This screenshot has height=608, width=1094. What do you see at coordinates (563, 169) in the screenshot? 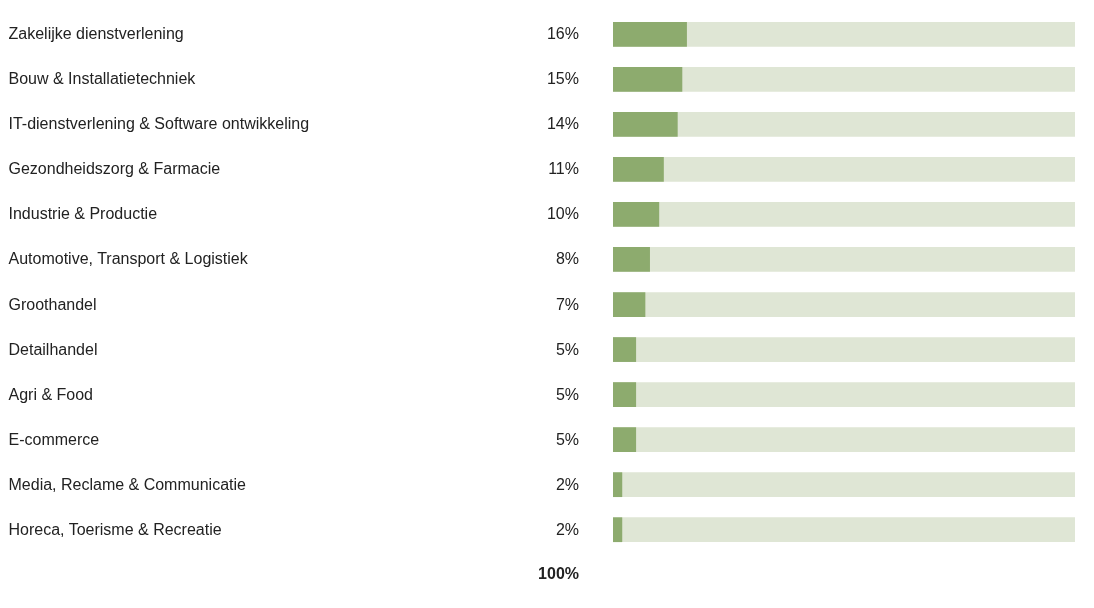
I see `data-label: 11%` at bounding box center [563, 169].